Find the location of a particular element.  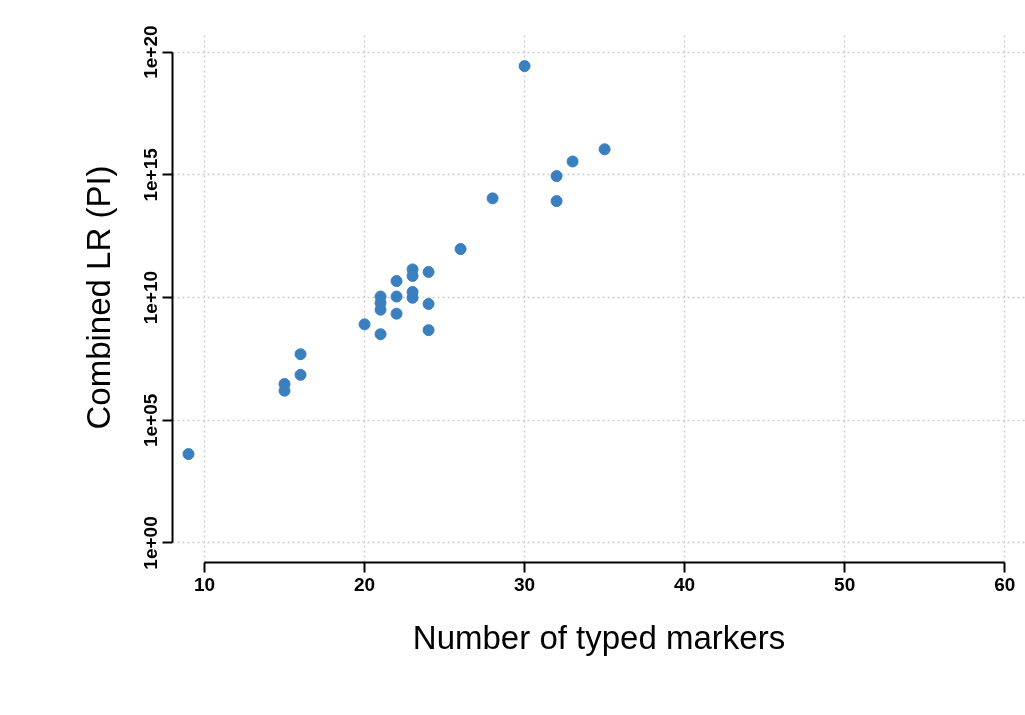

y-tick-label: 1e+10 is located at coordinates (151, 297).